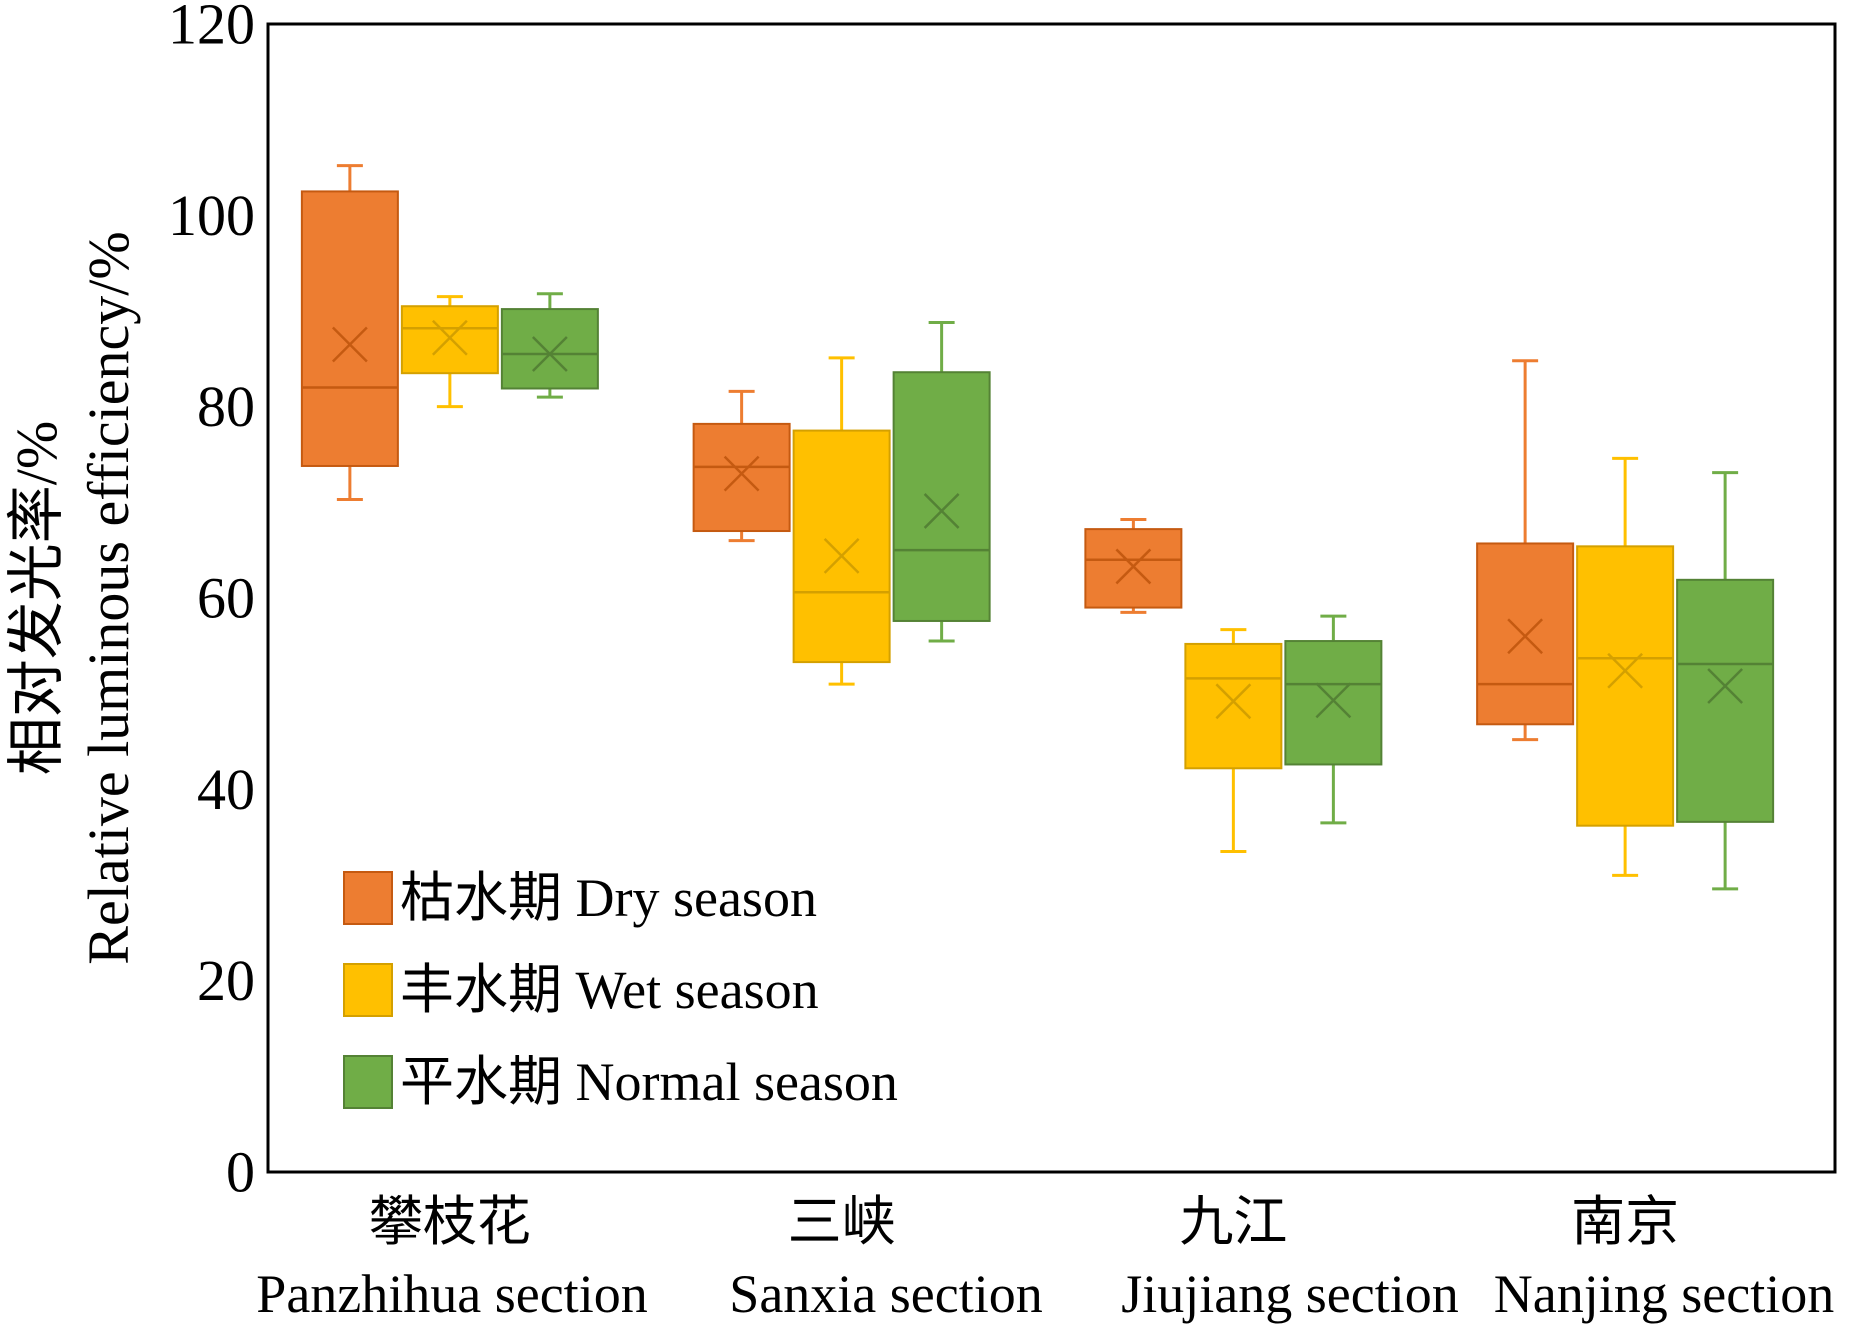 The width and height of the screenshot is (1860, 1325). I want to click on y-axis: 0 20 40 60 80 100 120, so click(211, 602).